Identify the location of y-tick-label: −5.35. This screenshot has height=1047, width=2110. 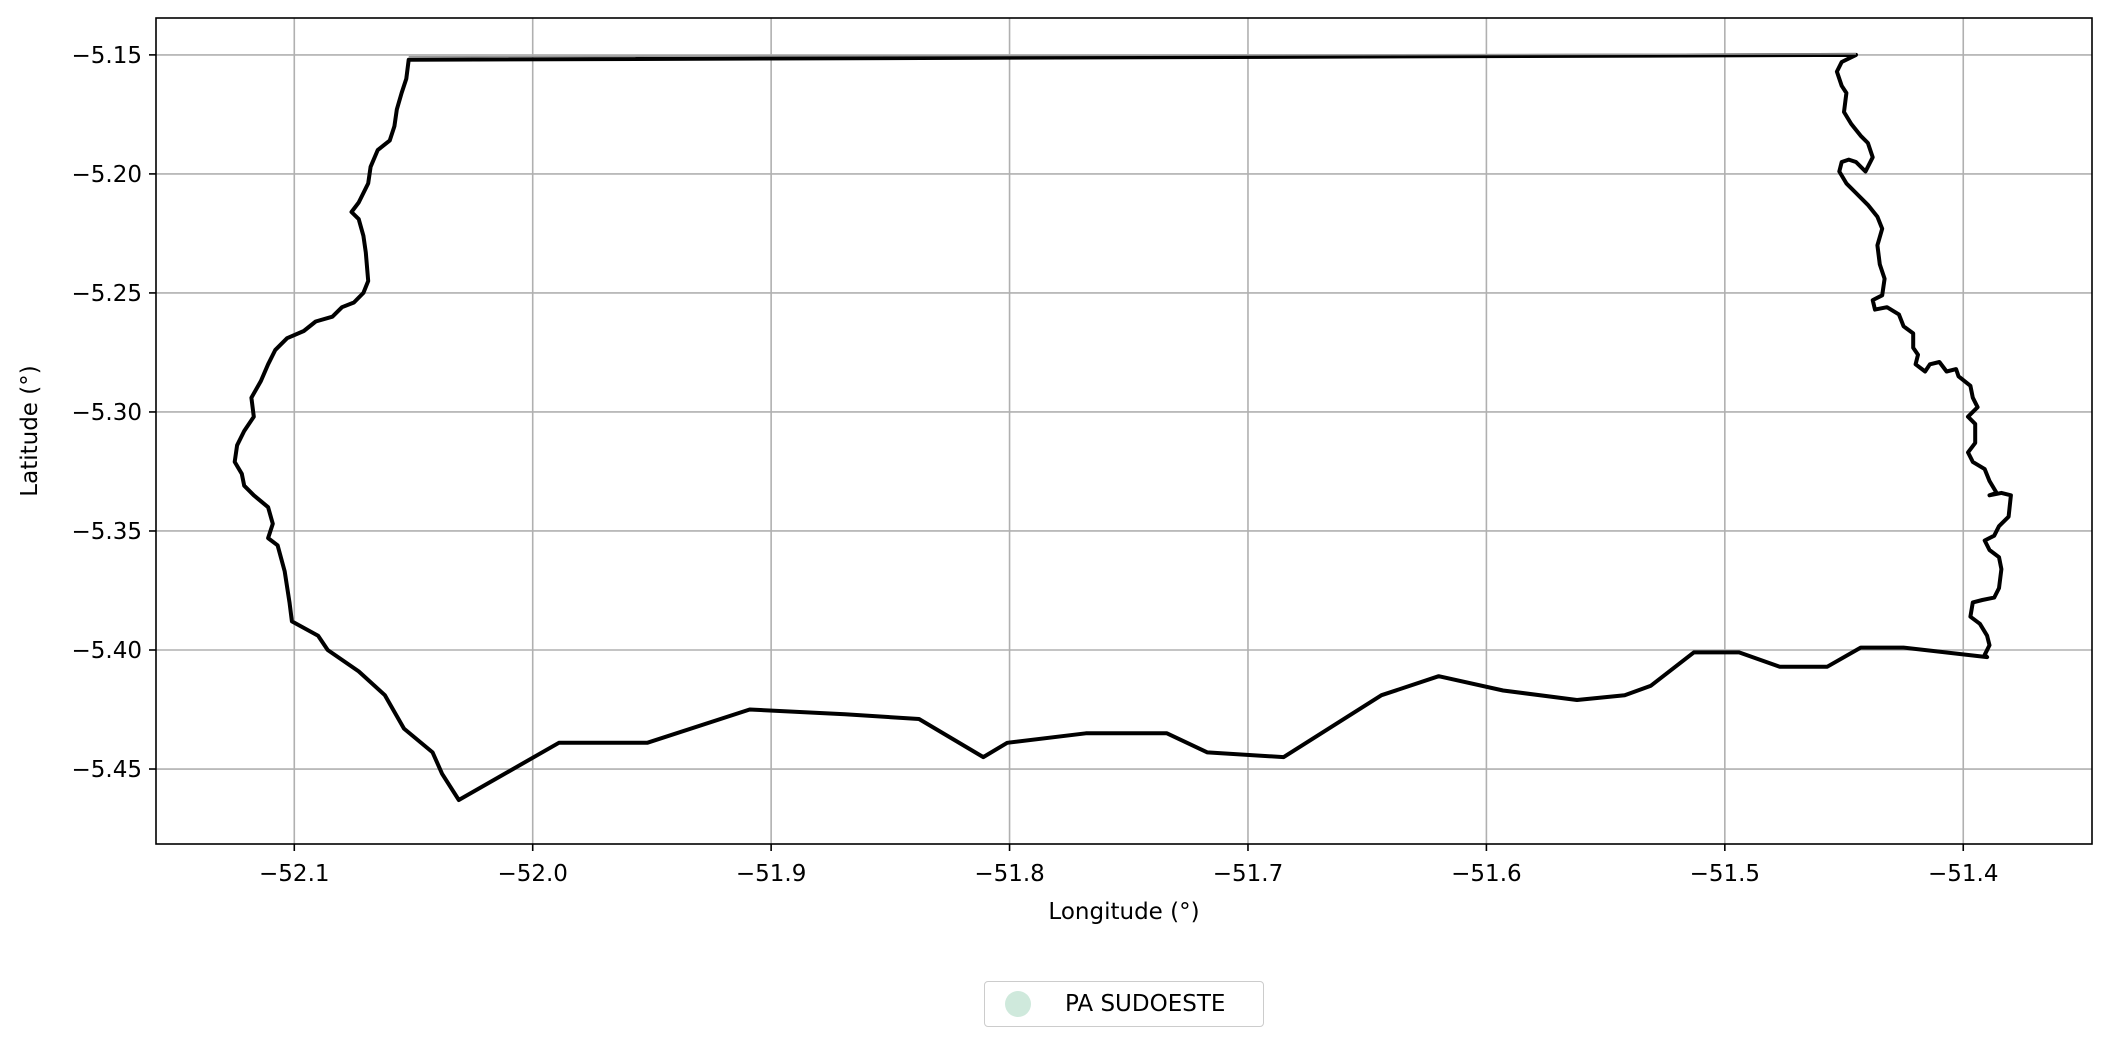
(107, 532).